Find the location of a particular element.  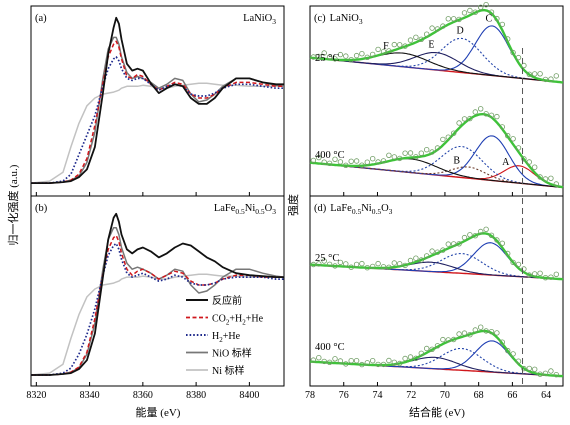

peak-label-F: F is located at coordinates (386, 46).